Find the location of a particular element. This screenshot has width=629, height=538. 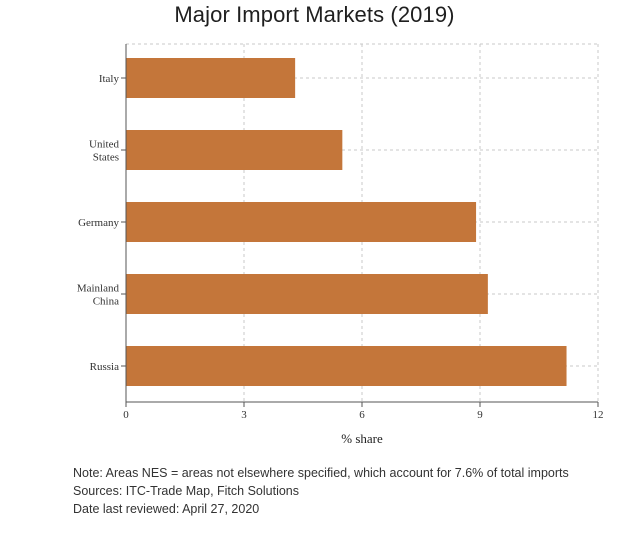

y-tick-label: United States is located at coordinates (104, 151).